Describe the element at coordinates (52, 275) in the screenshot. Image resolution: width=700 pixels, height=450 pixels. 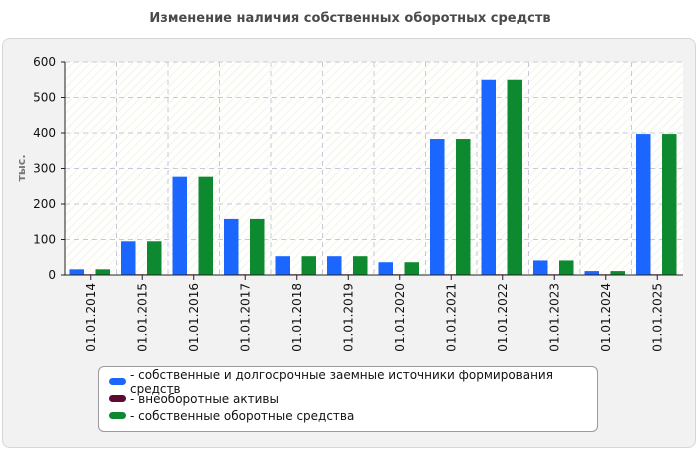
I see `y-tick-label: 0` at that location.